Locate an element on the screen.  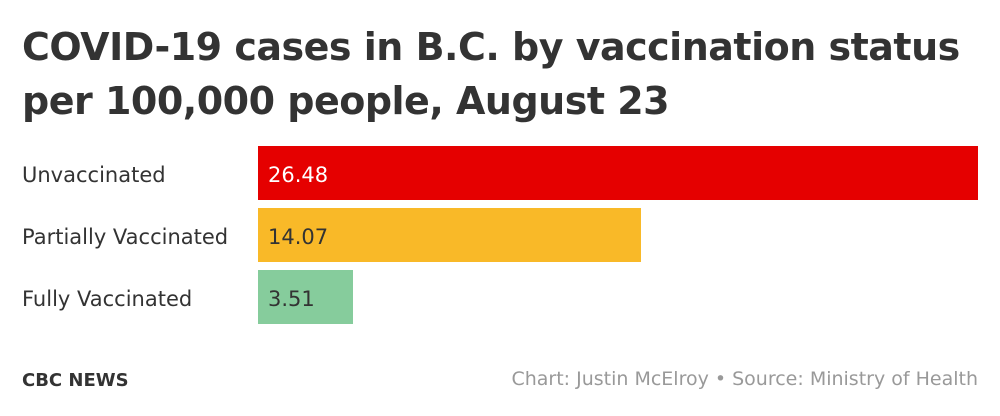
category-label: Partially Vaccinated is located at coordinates (125, 237).